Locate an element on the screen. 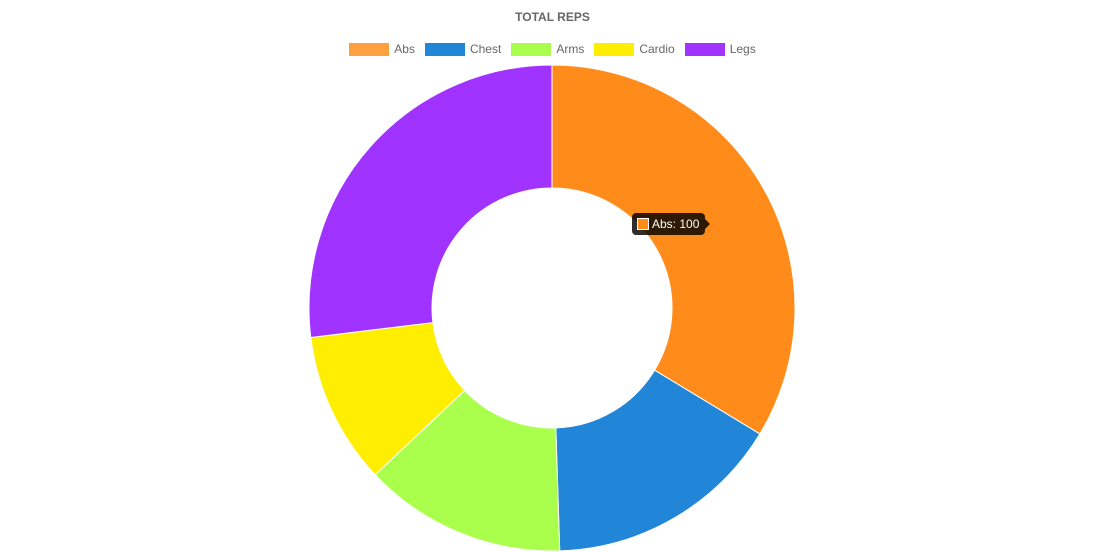 The width and height of the screenshot is (1105, 552). tooltip-text: Abs: 100 is located at coordinates (676, 224).